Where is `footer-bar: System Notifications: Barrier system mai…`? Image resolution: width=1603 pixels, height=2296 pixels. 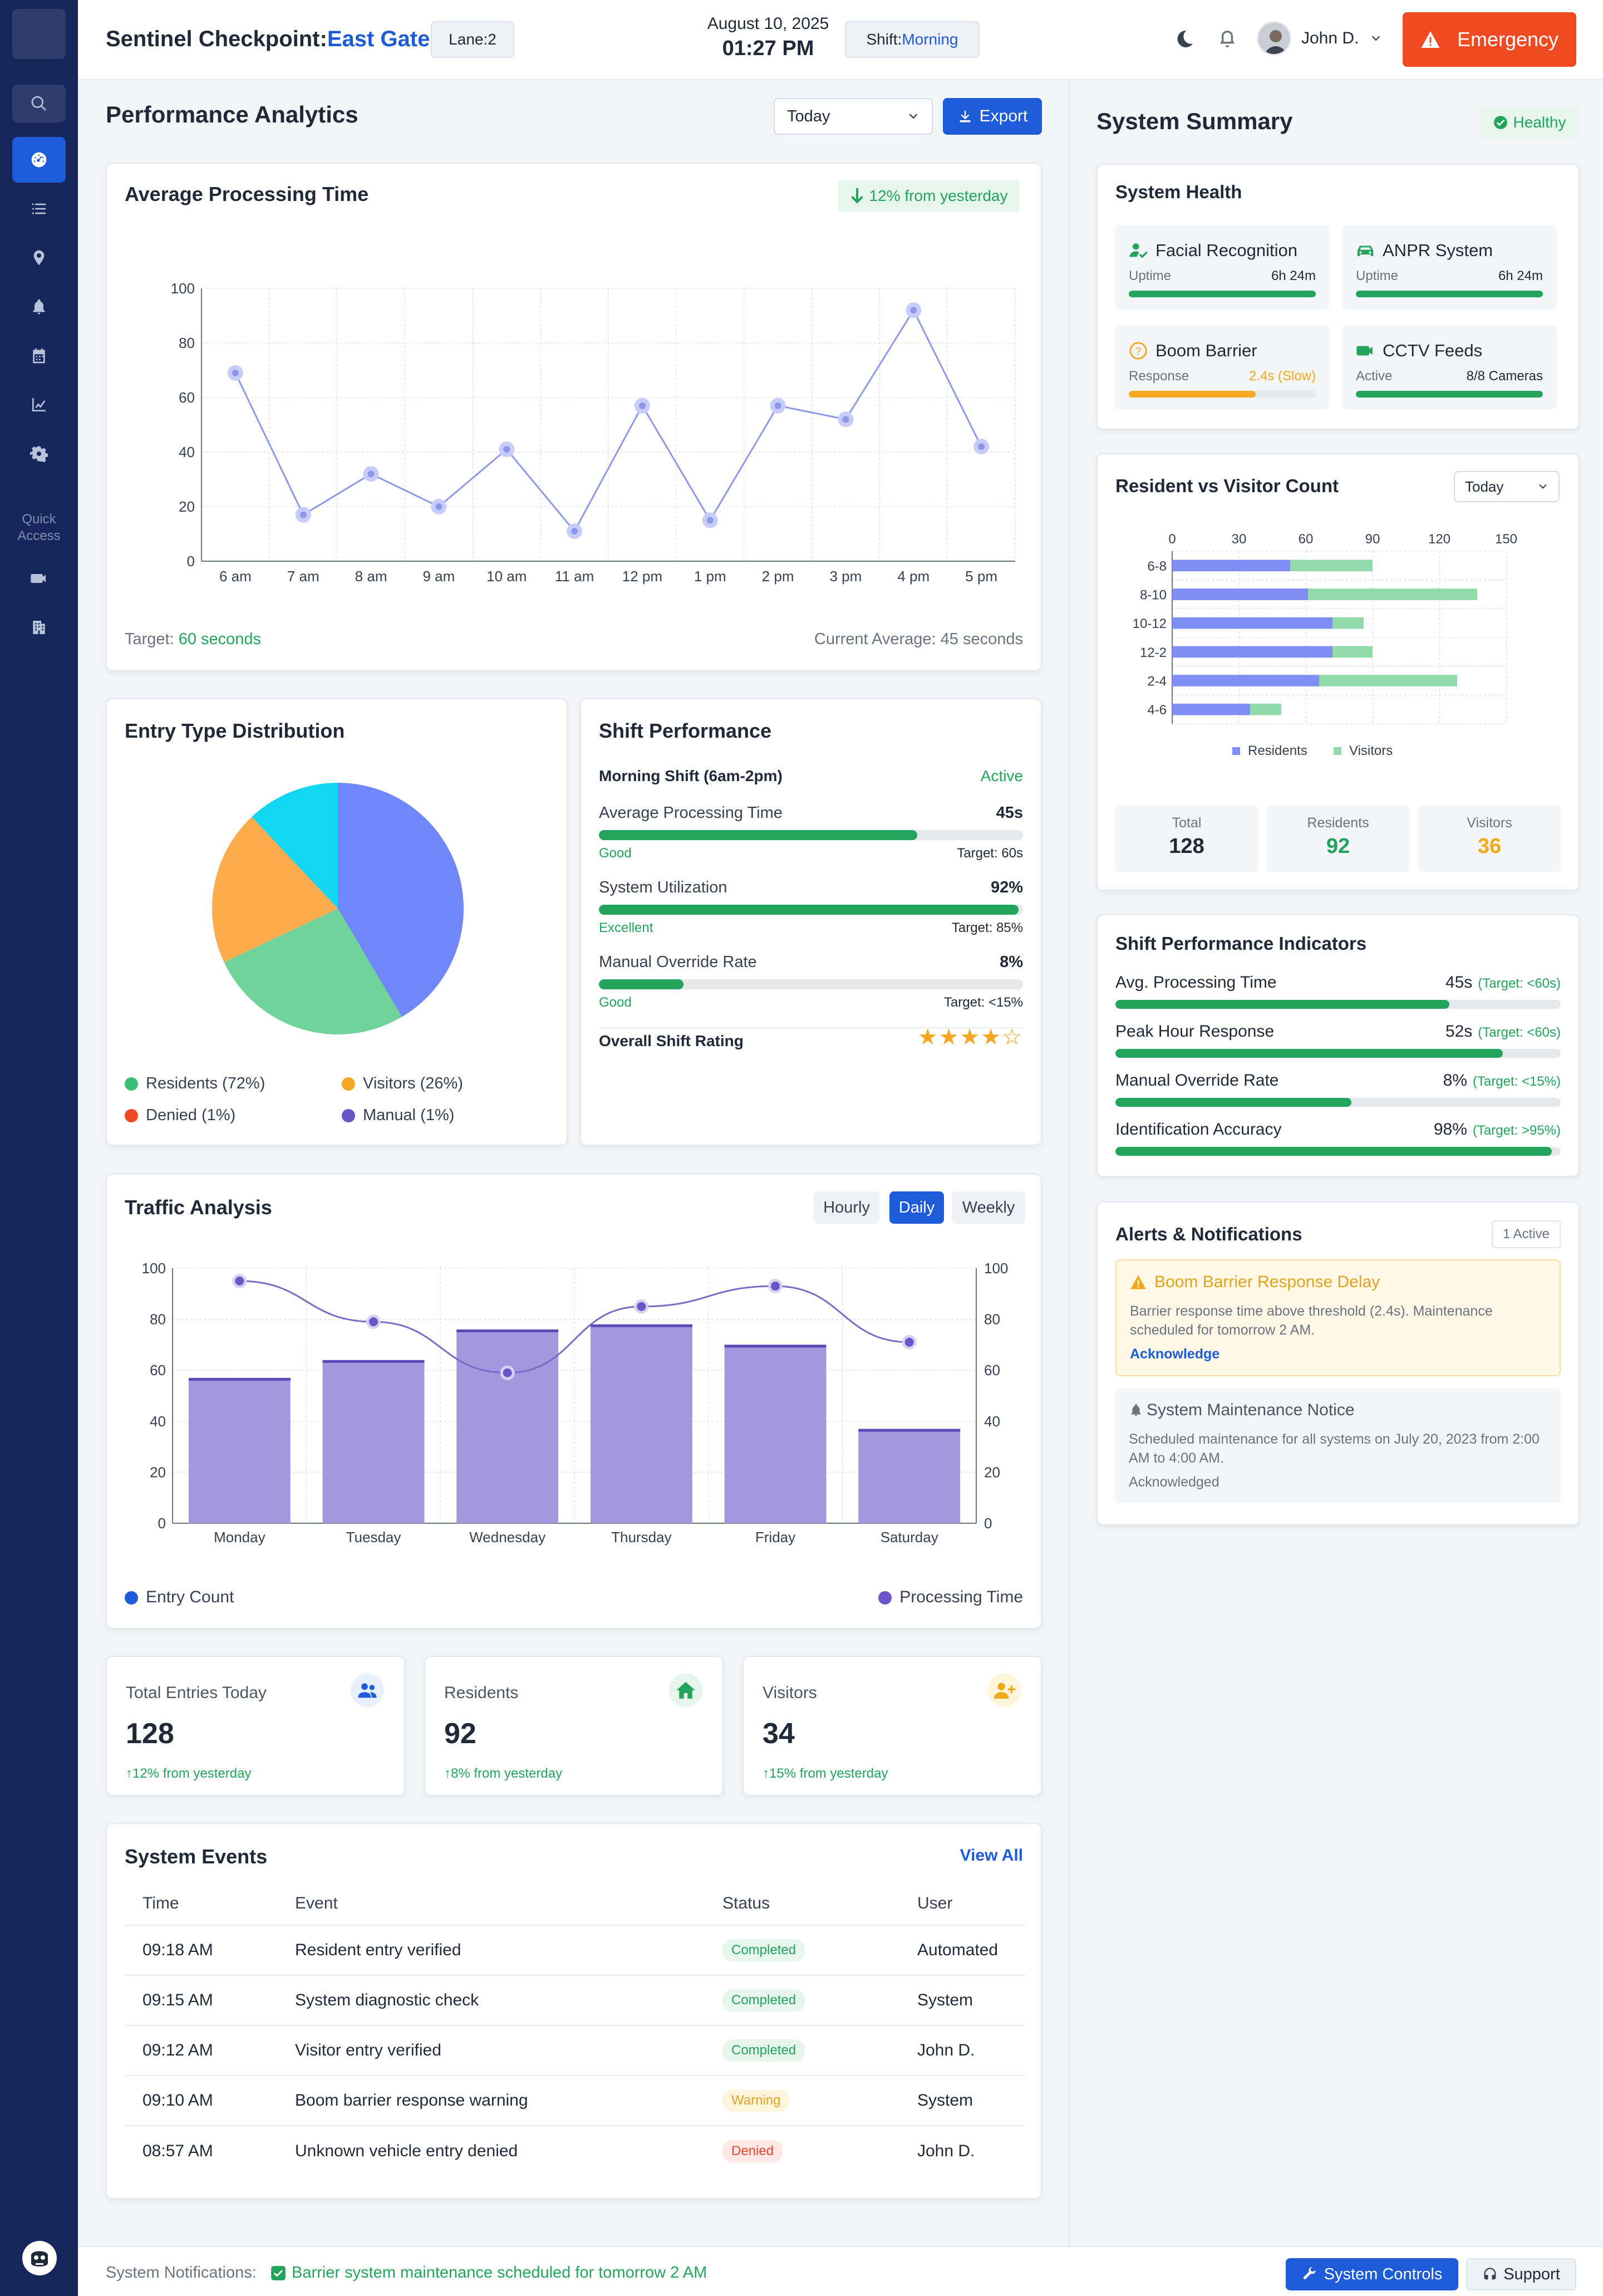
footer-bar: System Notifications: Barrier system mai… is located at coordinates (840, 2271).